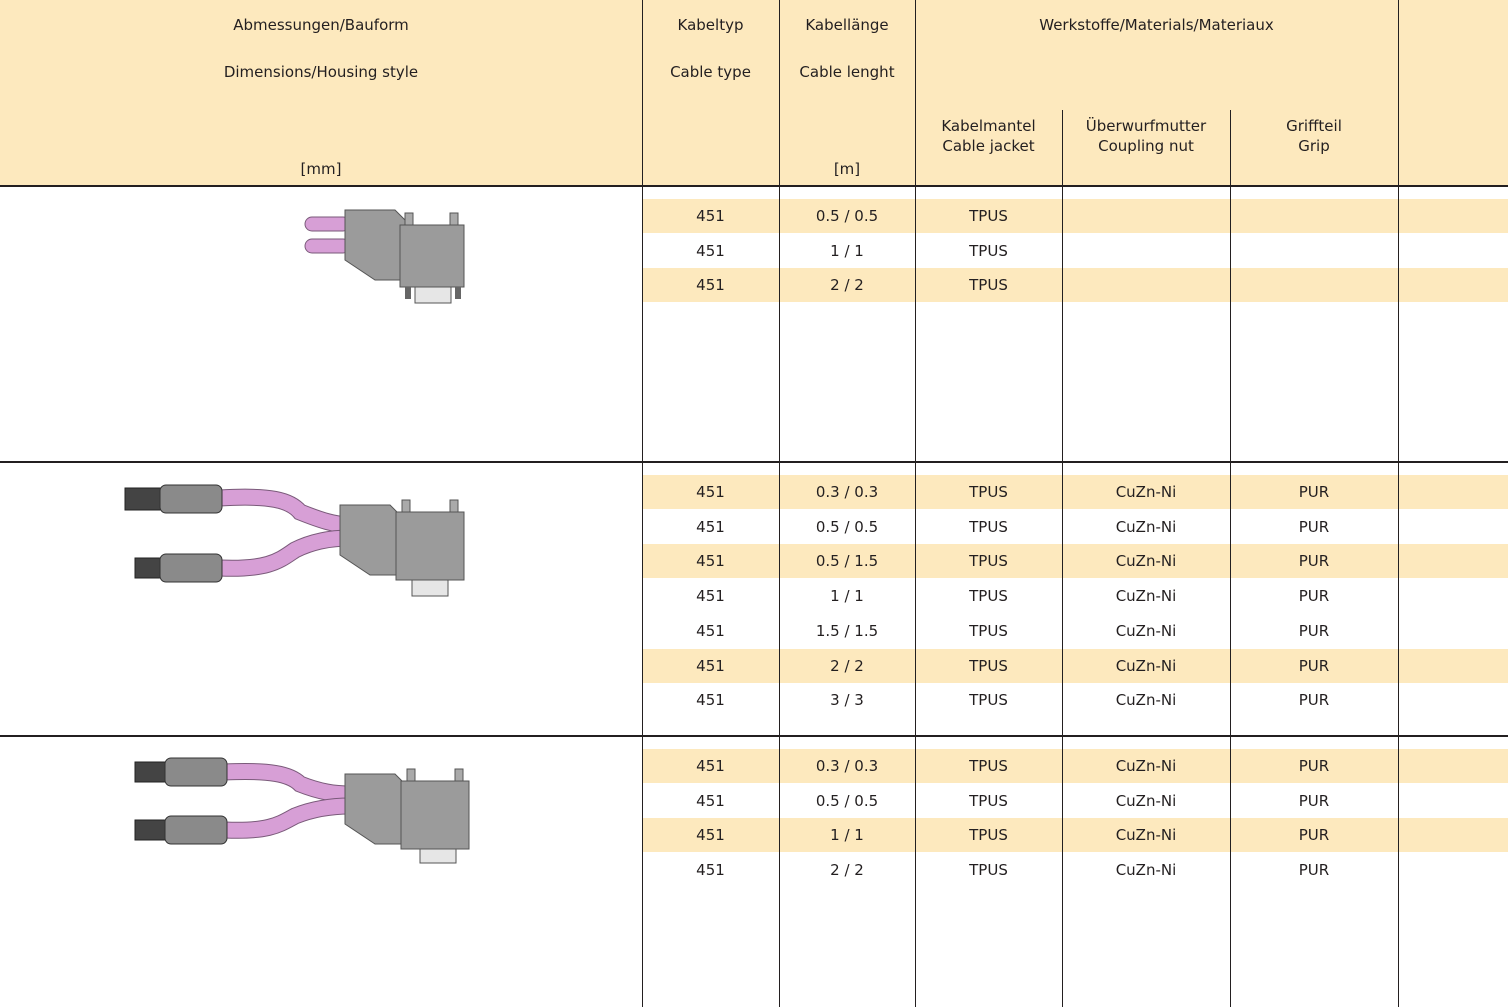 This screenshot has width=1508, height=1007. Describe the element at coordinates (1146, 126) in the screenshot. I see `header-text: Überwurfmutter` at that location.